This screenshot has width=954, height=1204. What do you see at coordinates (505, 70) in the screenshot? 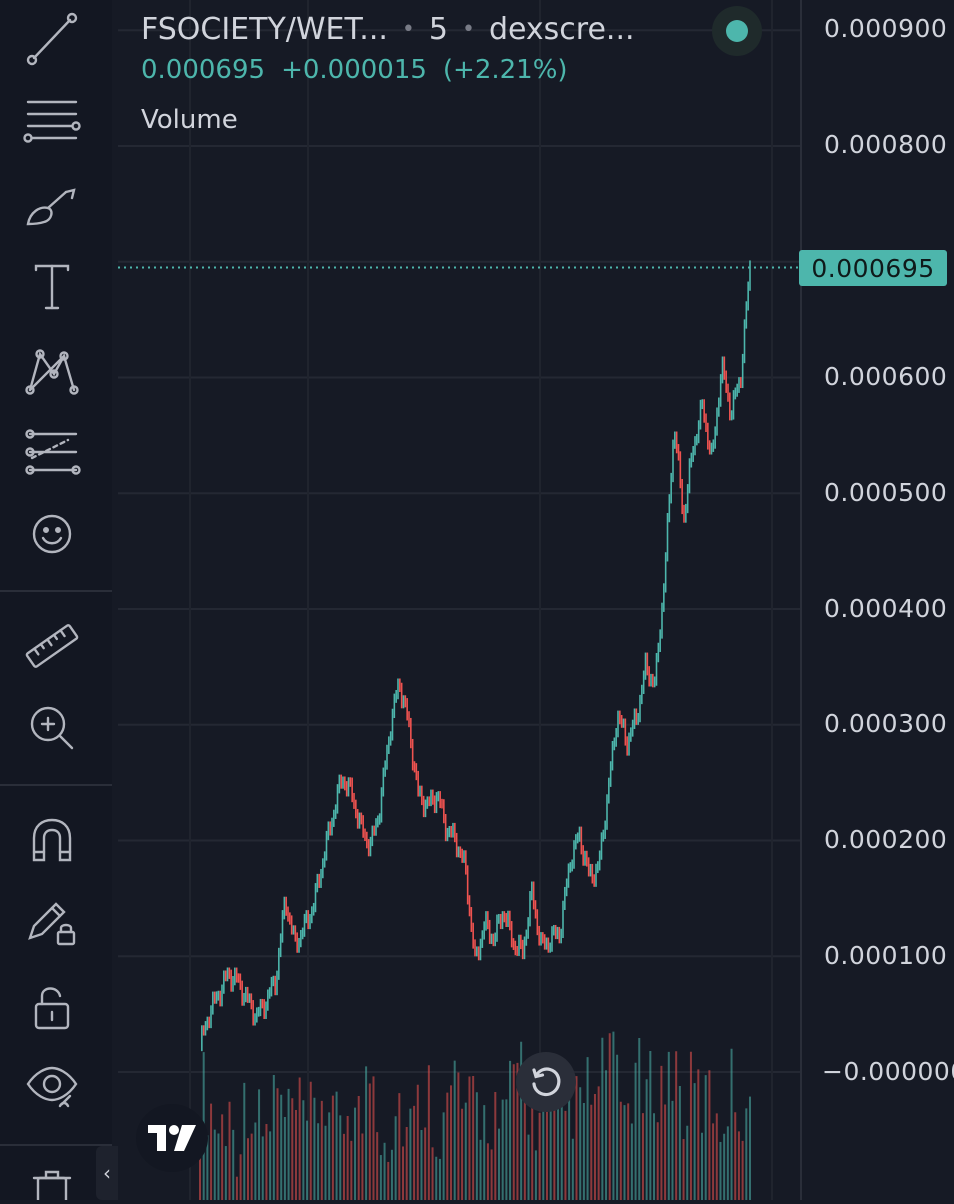
I see `change-percent: (+2.21%)` at bounding box center [505, 70].